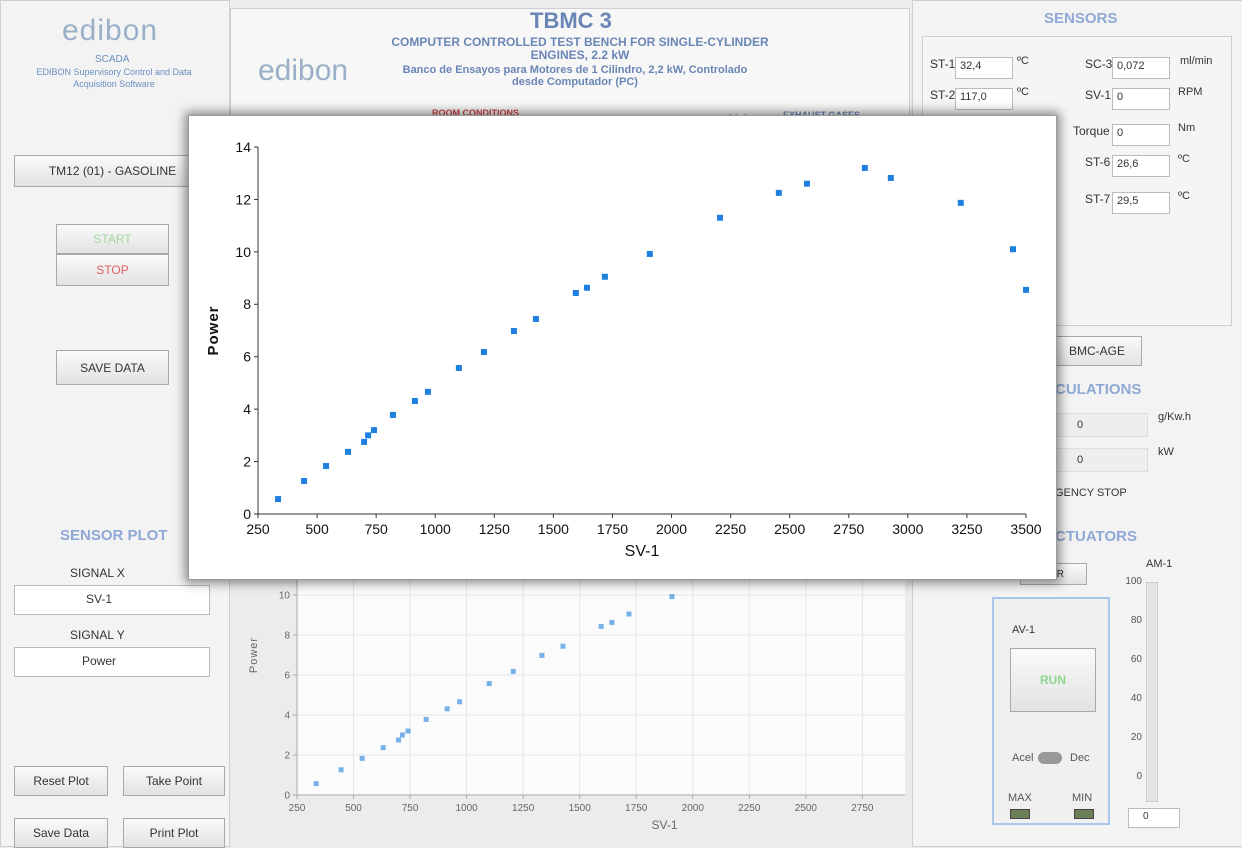 The height and width of the screenshot is (848, 1242). I want to click on header-logo: edibon, so click(303, 70).